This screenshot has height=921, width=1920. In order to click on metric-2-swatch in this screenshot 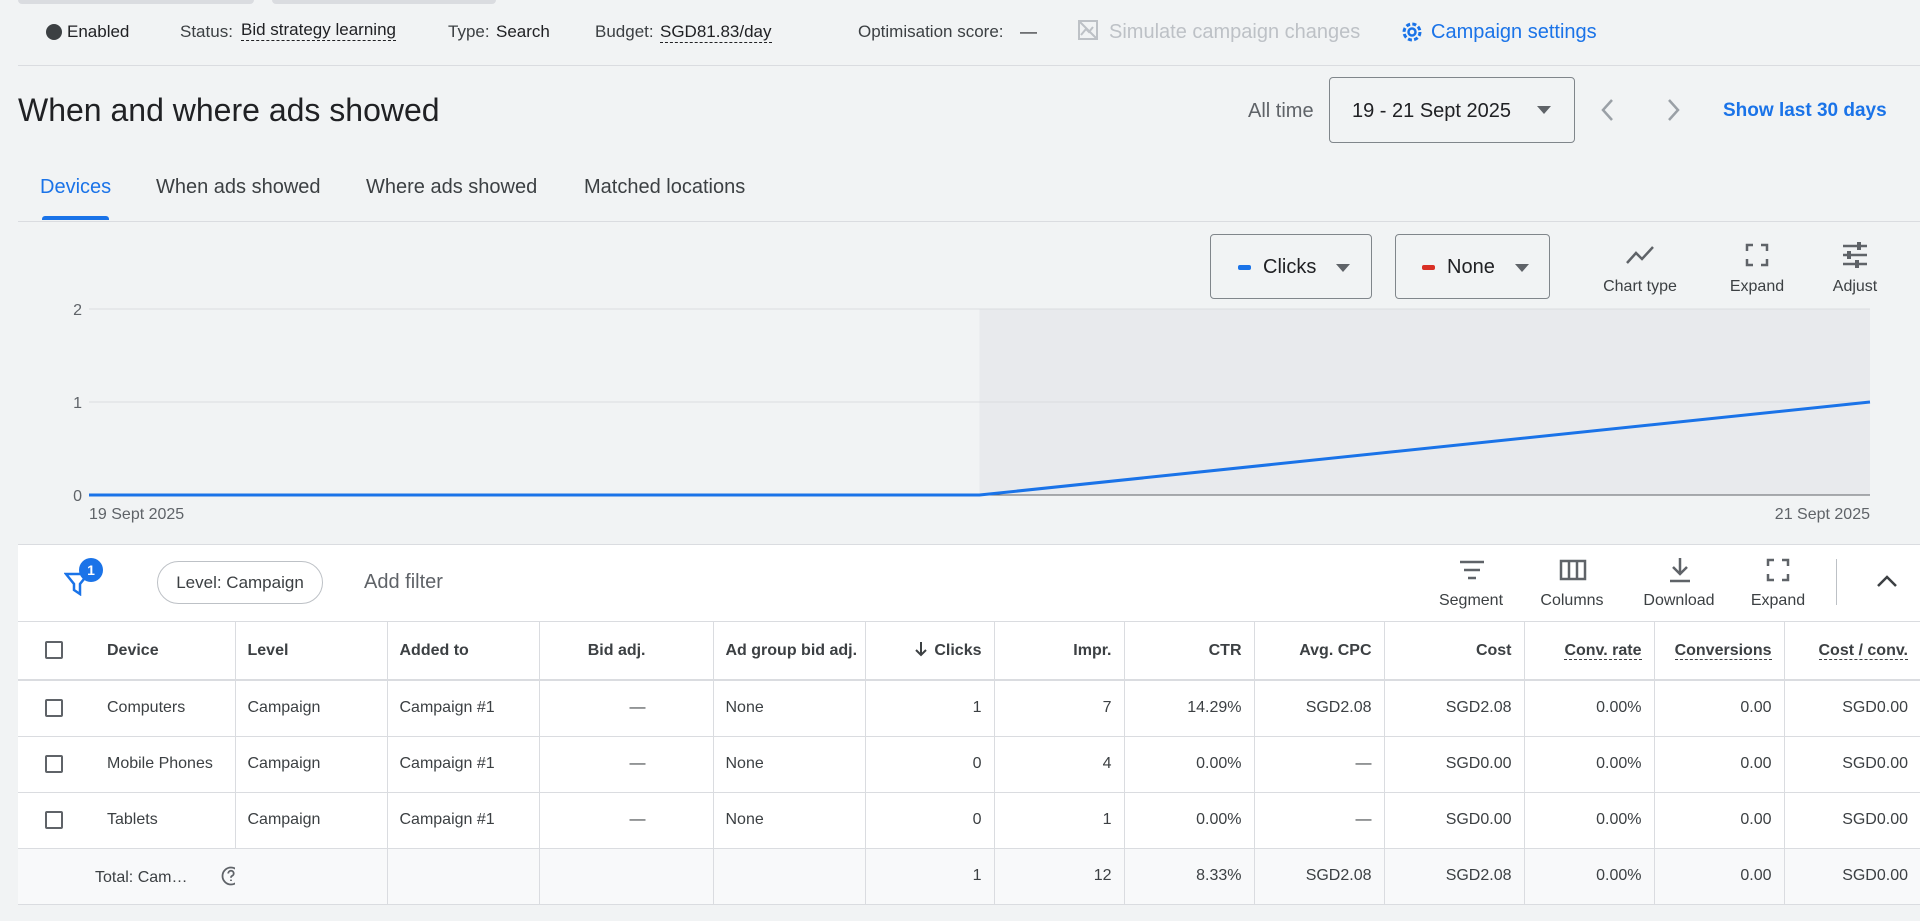, I will do `click(1428, 267)`.